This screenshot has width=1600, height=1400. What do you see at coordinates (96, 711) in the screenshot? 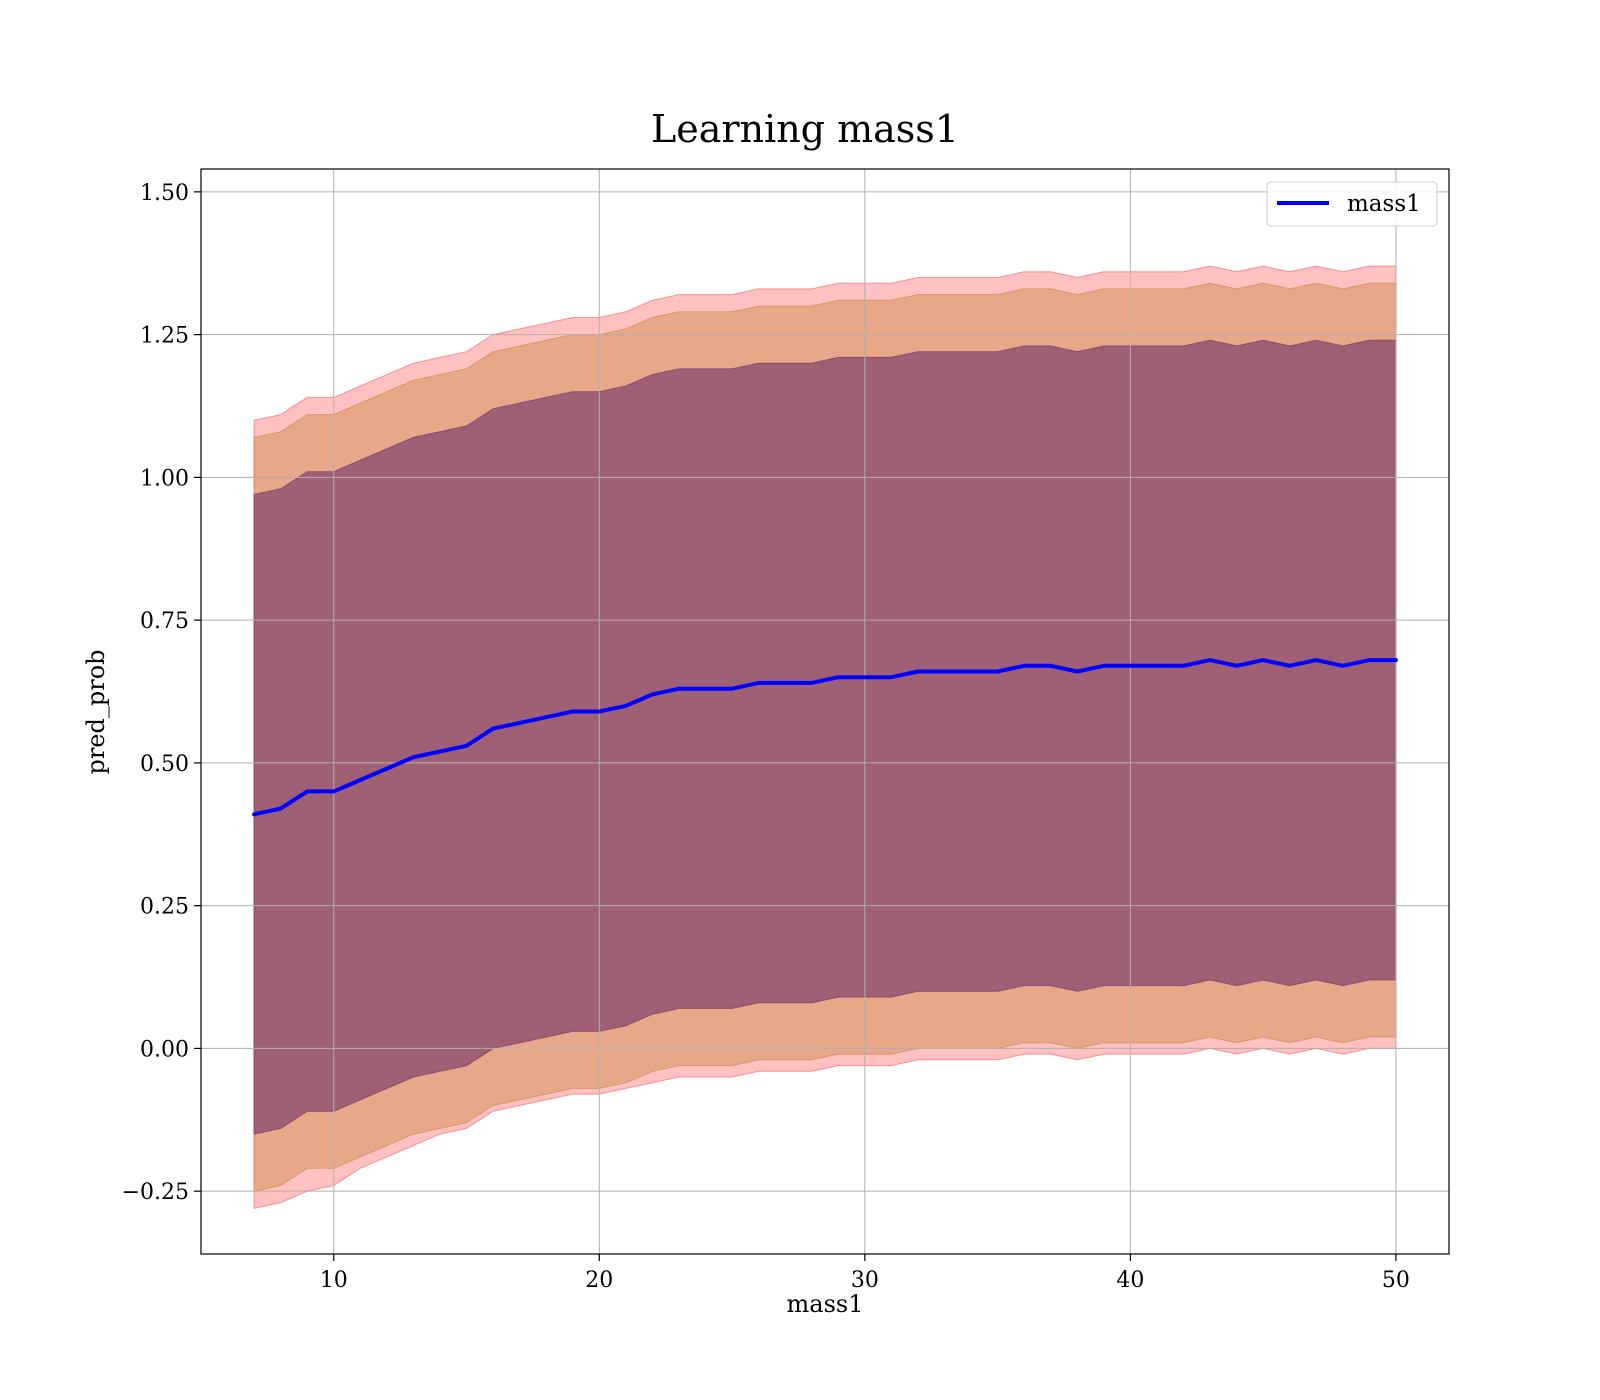
I see `y-axis-label: pred_prob` at bounding box center [96, 711].